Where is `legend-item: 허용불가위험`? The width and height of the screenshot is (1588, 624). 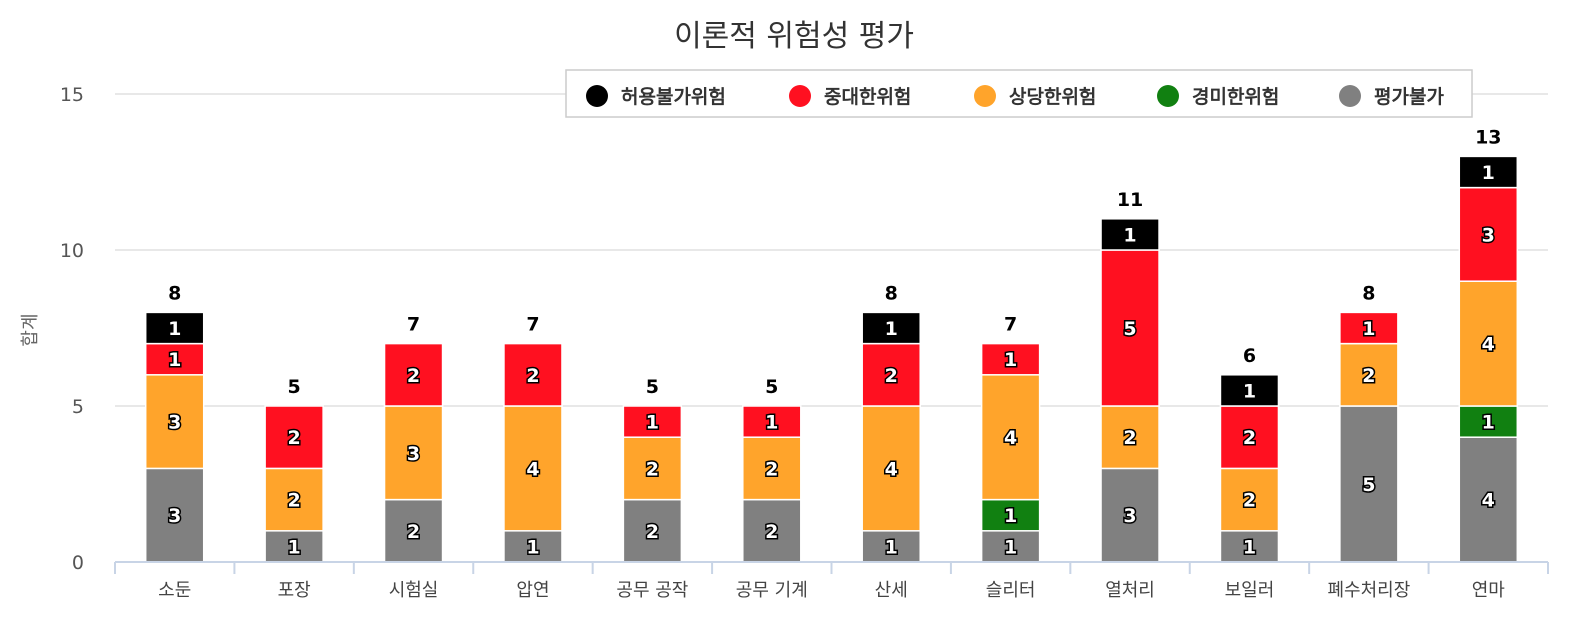 legend-item: 허용불가위험 is located at coordinates (656, 96).